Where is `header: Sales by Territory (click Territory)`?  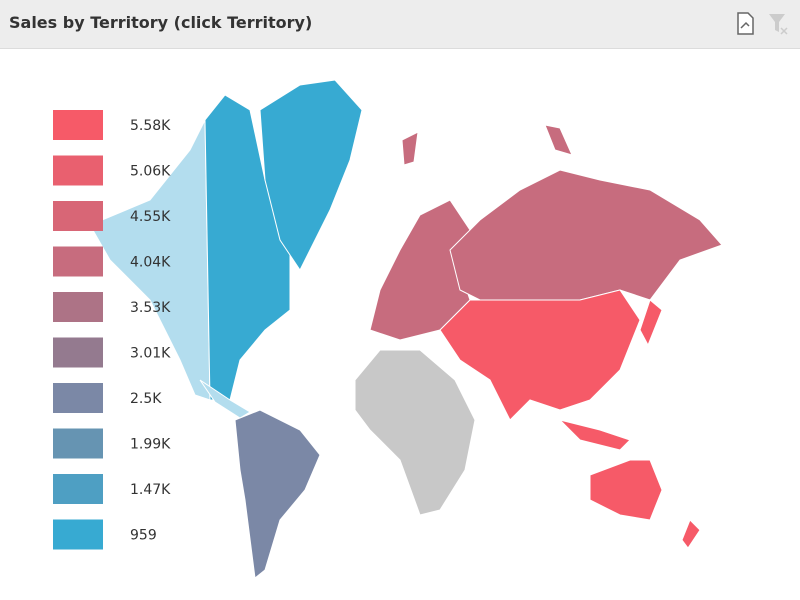 header: Sales by Territory (click Territory) is located at coordinates (400, 24).